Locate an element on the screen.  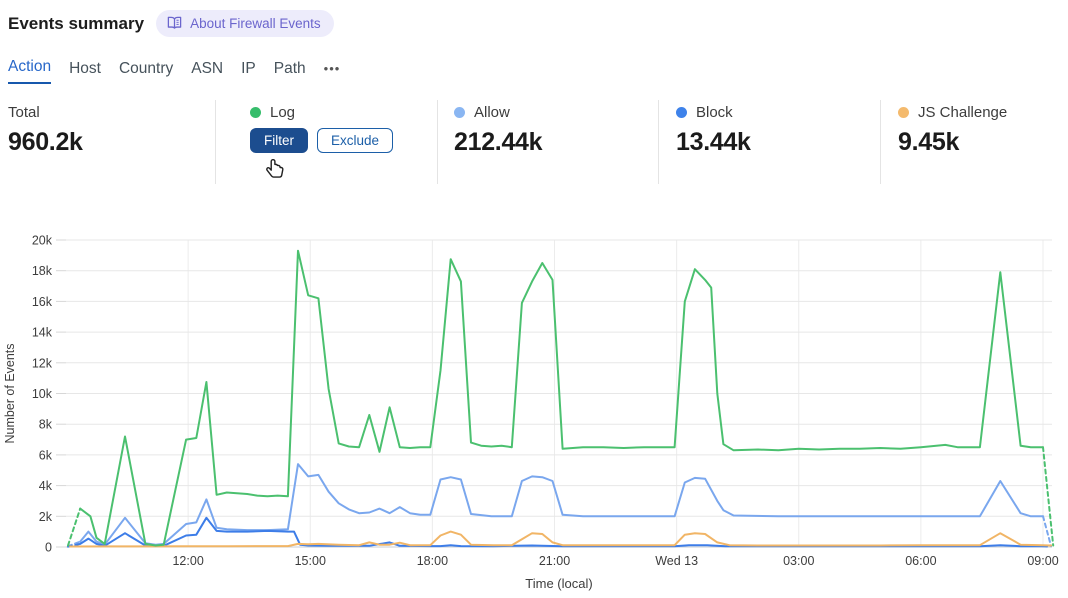
y-tick-label: 6k is located at coordinates (46, 455).